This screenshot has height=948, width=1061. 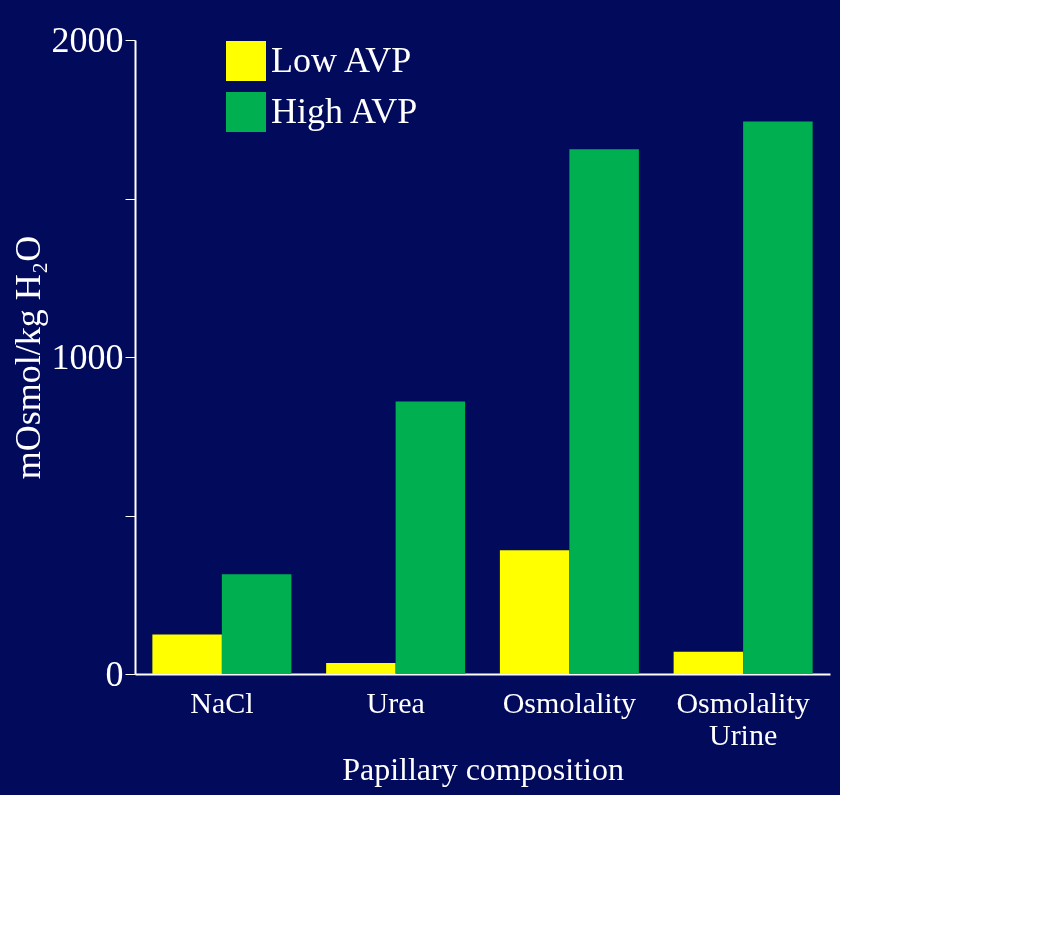 What do you see at coordinates (87, 39) in the screenshot?
I see `y-tick-label: 2000` at bounding box center [87, 39].